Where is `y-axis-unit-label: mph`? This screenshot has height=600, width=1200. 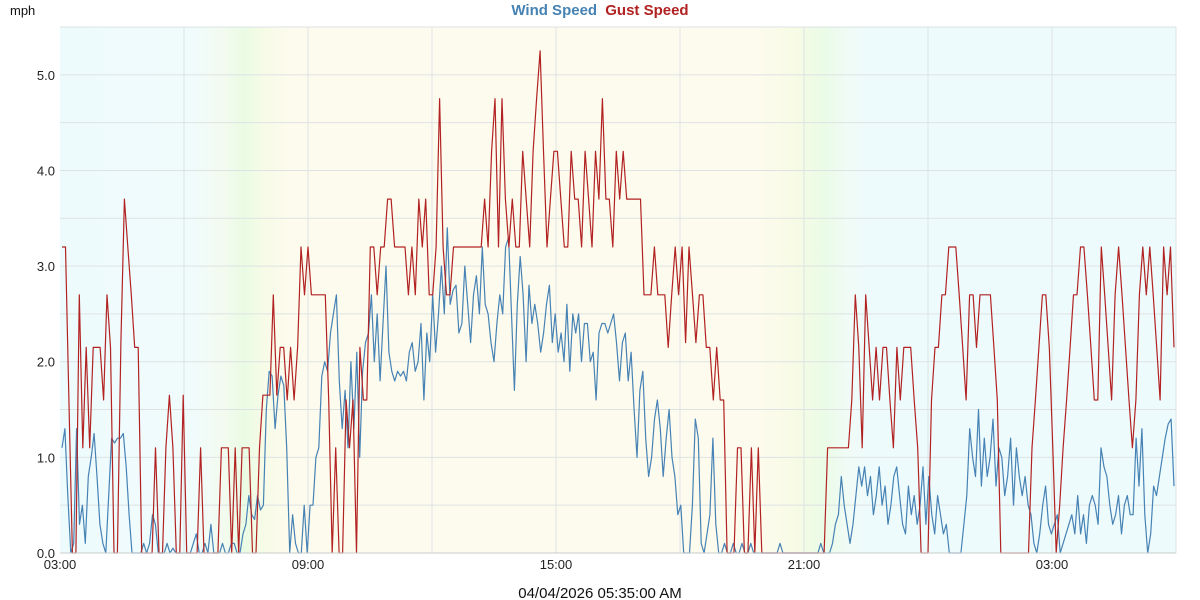 y-axis-unit-label: mph is located at coordinates (22, 10).